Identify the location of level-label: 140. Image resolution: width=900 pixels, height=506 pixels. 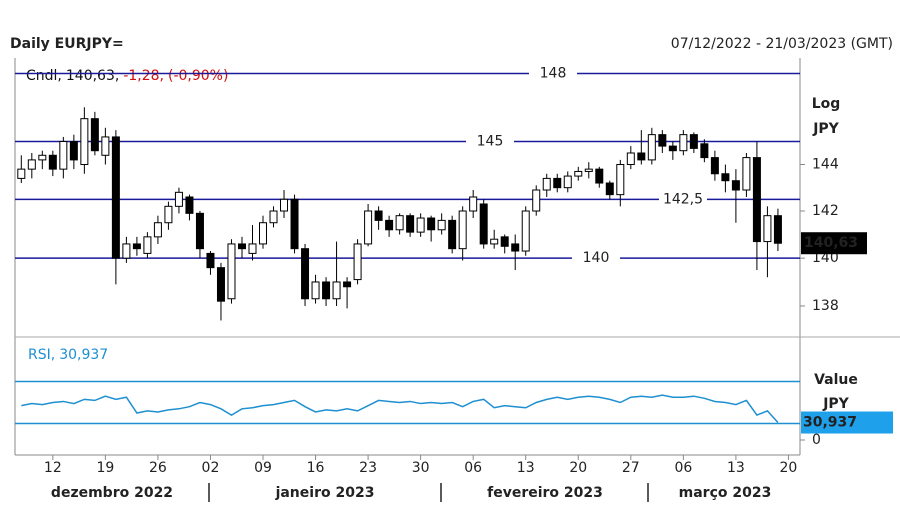
(596, 258).